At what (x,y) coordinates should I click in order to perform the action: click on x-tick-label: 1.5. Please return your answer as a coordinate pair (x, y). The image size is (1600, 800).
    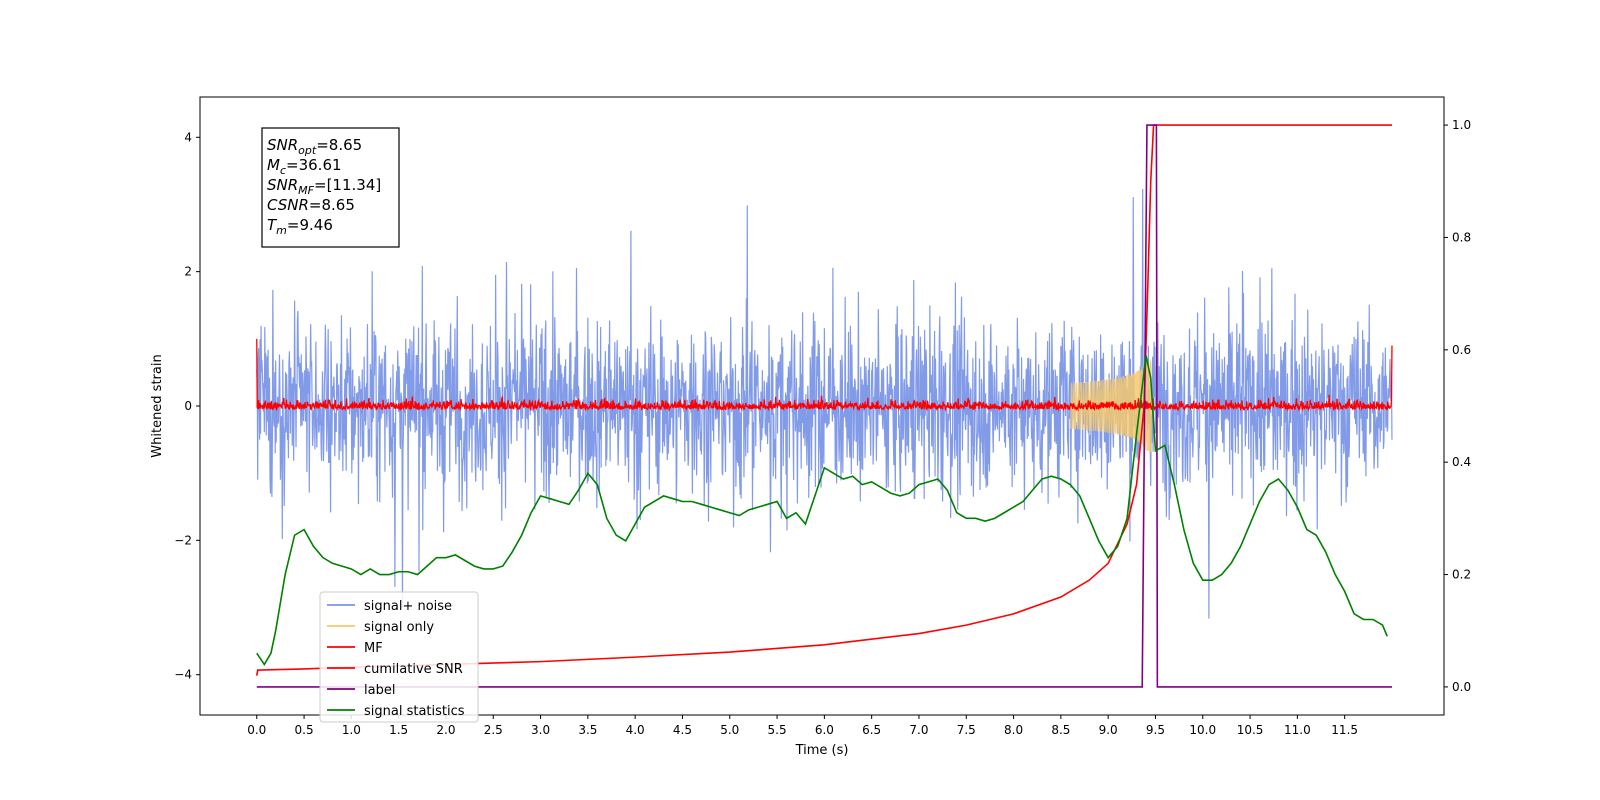
    Looking at the image, I should click on (398, 730).